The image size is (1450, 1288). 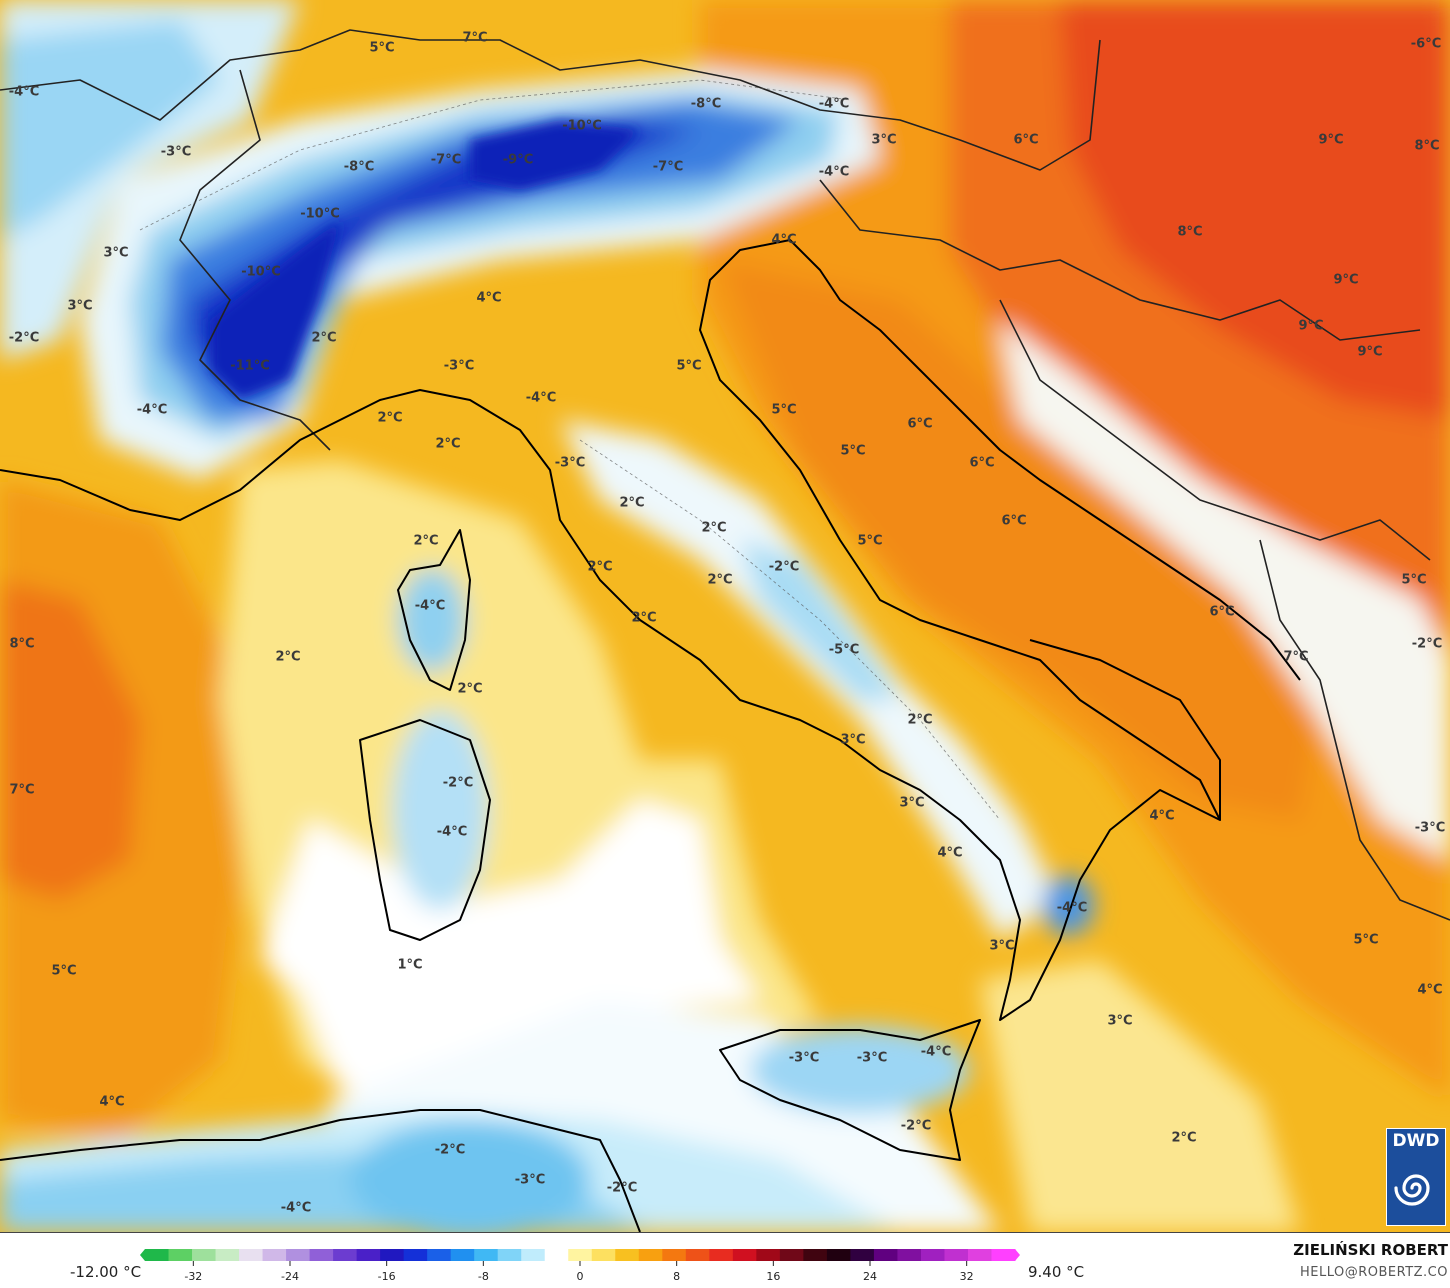 What do you see at coordinates (1125, 729) in the screenshot?
I see `coast-gargano` at bounding box center [1125, 729].